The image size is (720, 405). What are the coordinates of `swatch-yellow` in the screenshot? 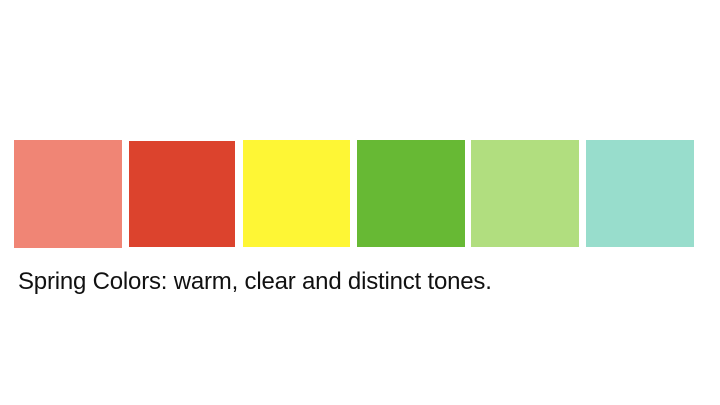 It's located at (296, 193).